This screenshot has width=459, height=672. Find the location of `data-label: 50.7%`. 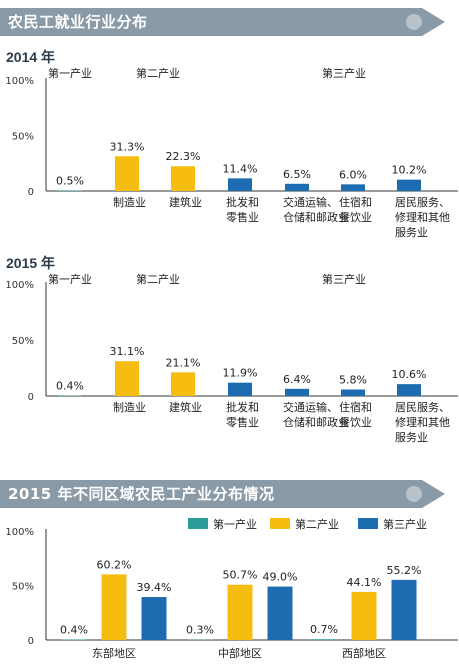

data-label: 50.7% is located at coordinates (240, 575).